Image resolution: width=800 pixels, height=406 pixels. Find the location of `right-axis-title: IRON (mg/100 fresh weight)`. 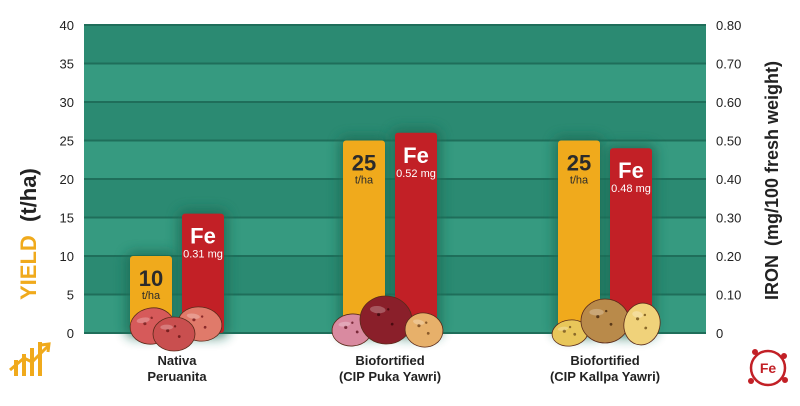

right-axis-title: IRON (mg/100 fresh weight) is located at coordinates (772, 180).